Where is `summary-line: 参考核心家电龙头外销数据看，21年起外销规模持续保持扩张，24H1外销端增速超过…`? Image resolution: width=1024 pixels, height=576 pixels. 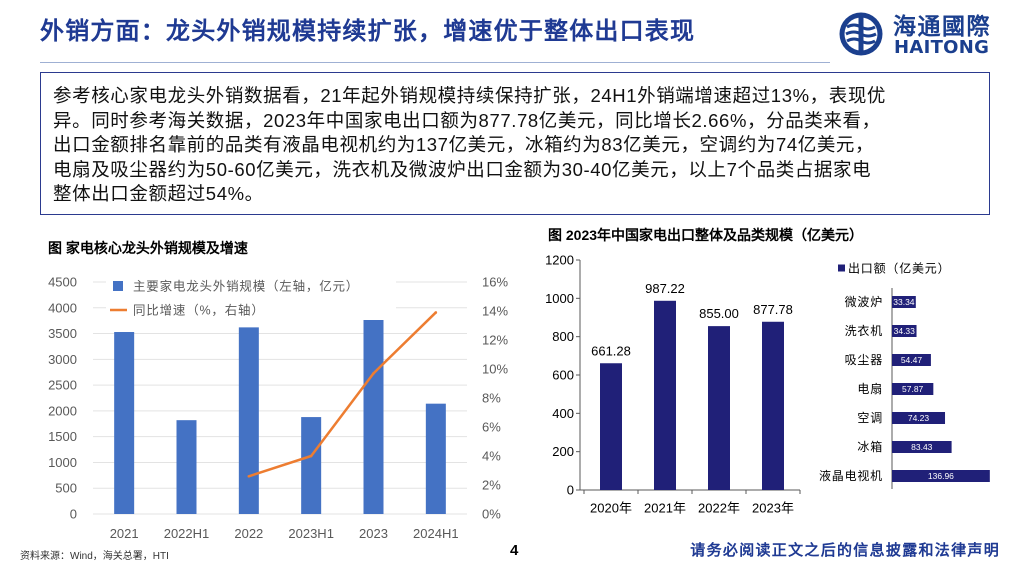
summary-line: 参考核心家电龙头外销数据看，21年起外销规模持续保持扩张，24H1外销端增速超过… is located at coordinates (470, 95).